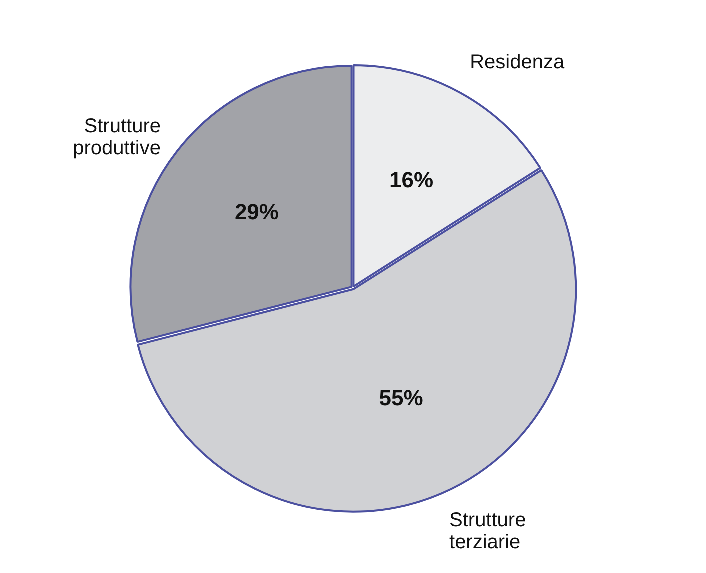  What do you see at coordinates (401, 398) in the screenshot?
I see `data-label: 55%` at bounding box center [401, 398].